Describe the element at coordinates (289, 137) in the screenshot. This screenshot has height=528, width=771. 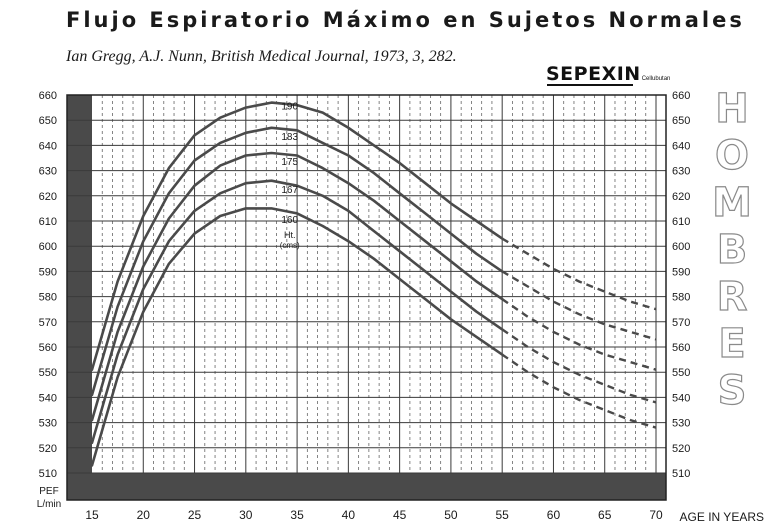
I see `series-label: 183` at that location.